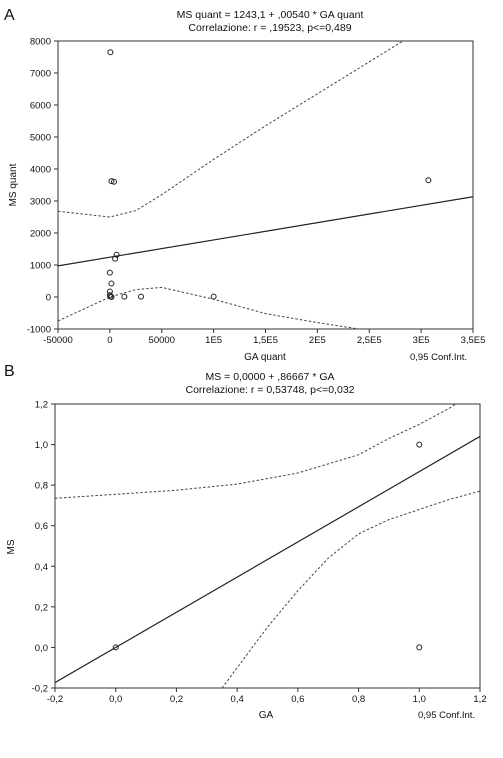 The width and height of the screenshot is (503, 758). Describe the element at coordinates (162, 340) in the screenshot. I see `panel-a-x-tick-label: 50000` at that location.